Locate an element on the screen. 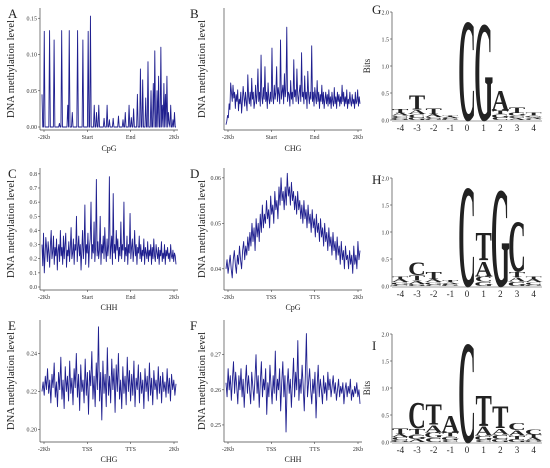  y-tick-label: 0.1 is located at coordinates (34, 274).